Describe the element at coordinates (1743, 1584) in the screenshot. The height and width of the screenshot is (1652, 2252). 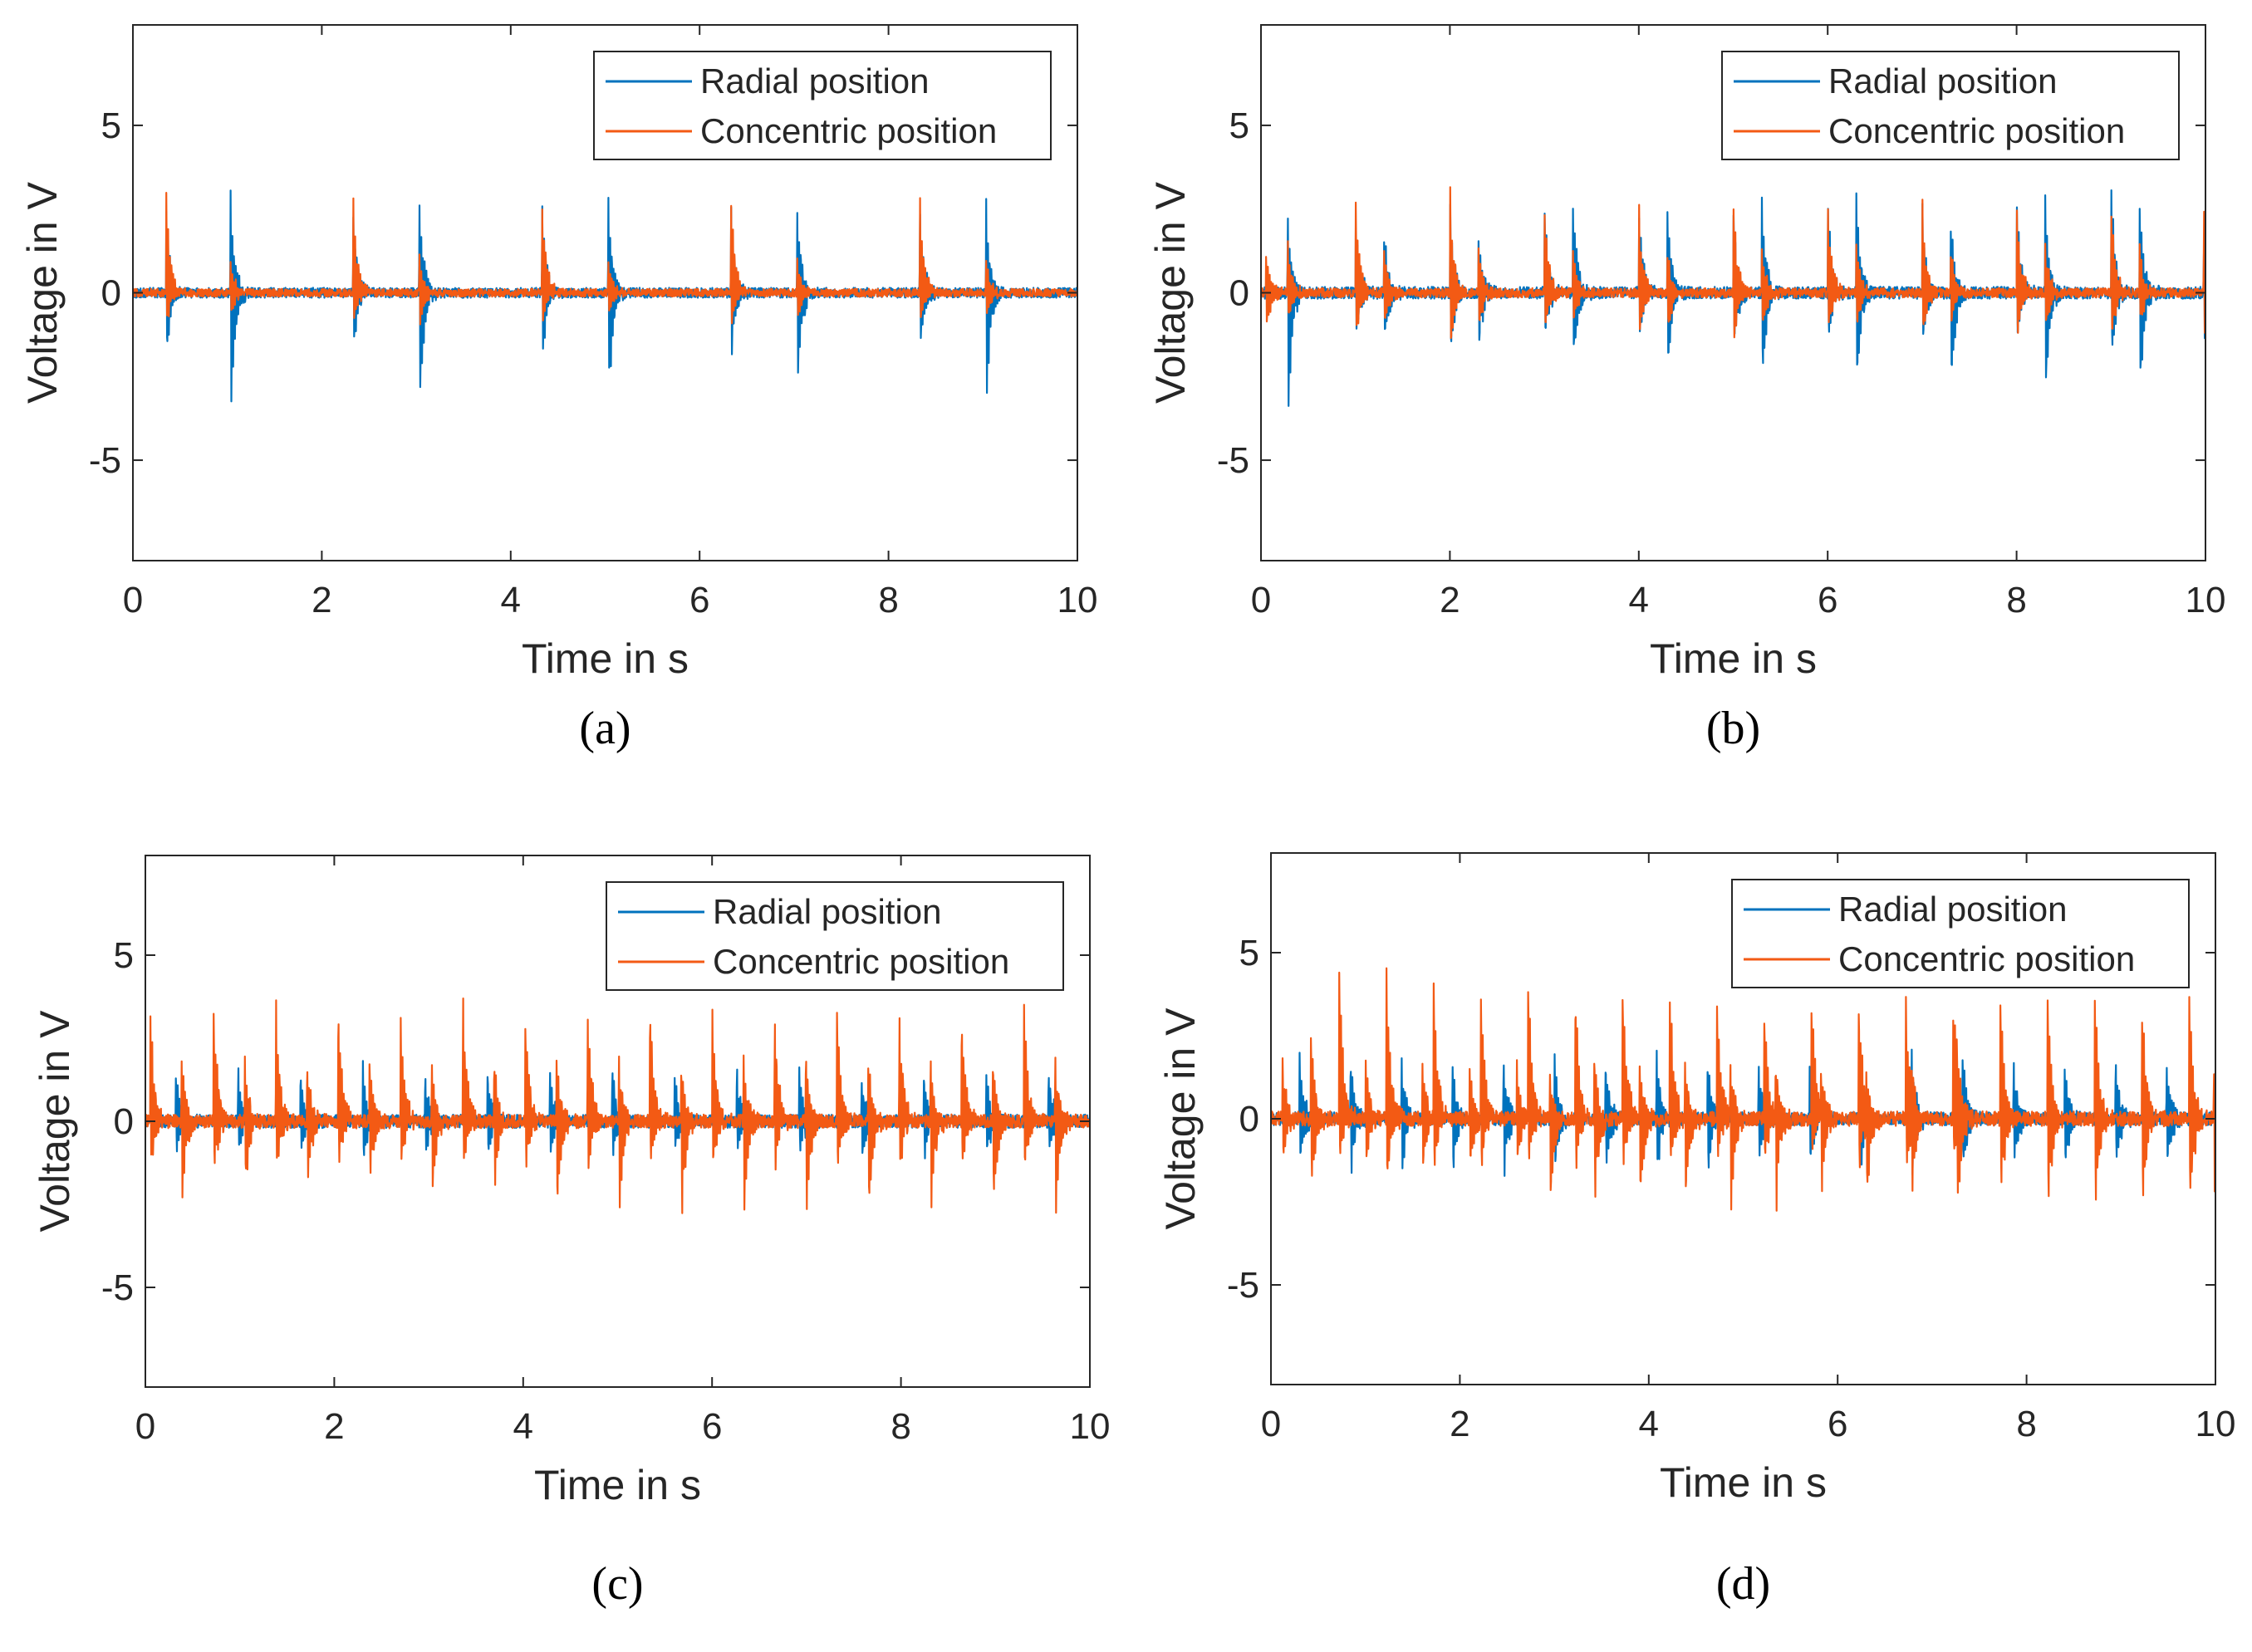
I see `panel-caption: (d)` at that location.